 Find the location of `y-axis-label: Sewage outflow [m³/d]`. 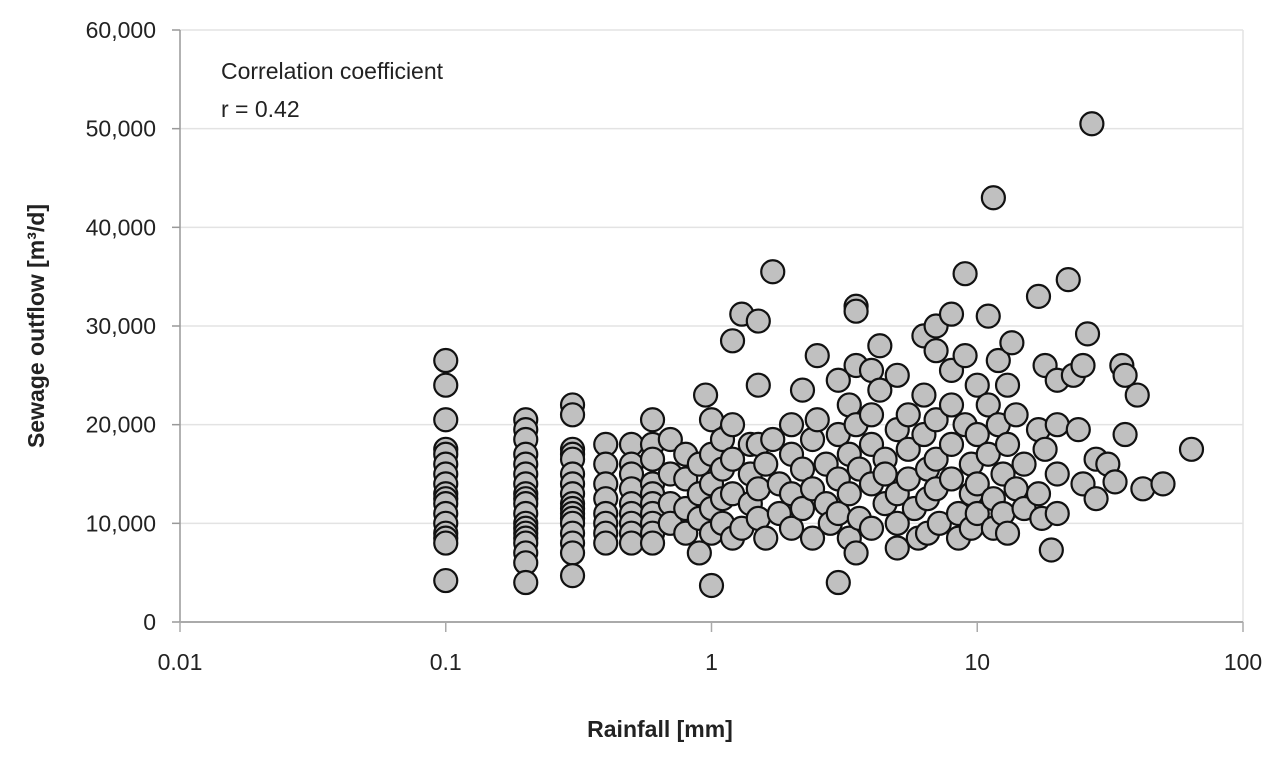

y-axis-label: Sewage outflow [m³/d] is located at coordinates (36, 326).